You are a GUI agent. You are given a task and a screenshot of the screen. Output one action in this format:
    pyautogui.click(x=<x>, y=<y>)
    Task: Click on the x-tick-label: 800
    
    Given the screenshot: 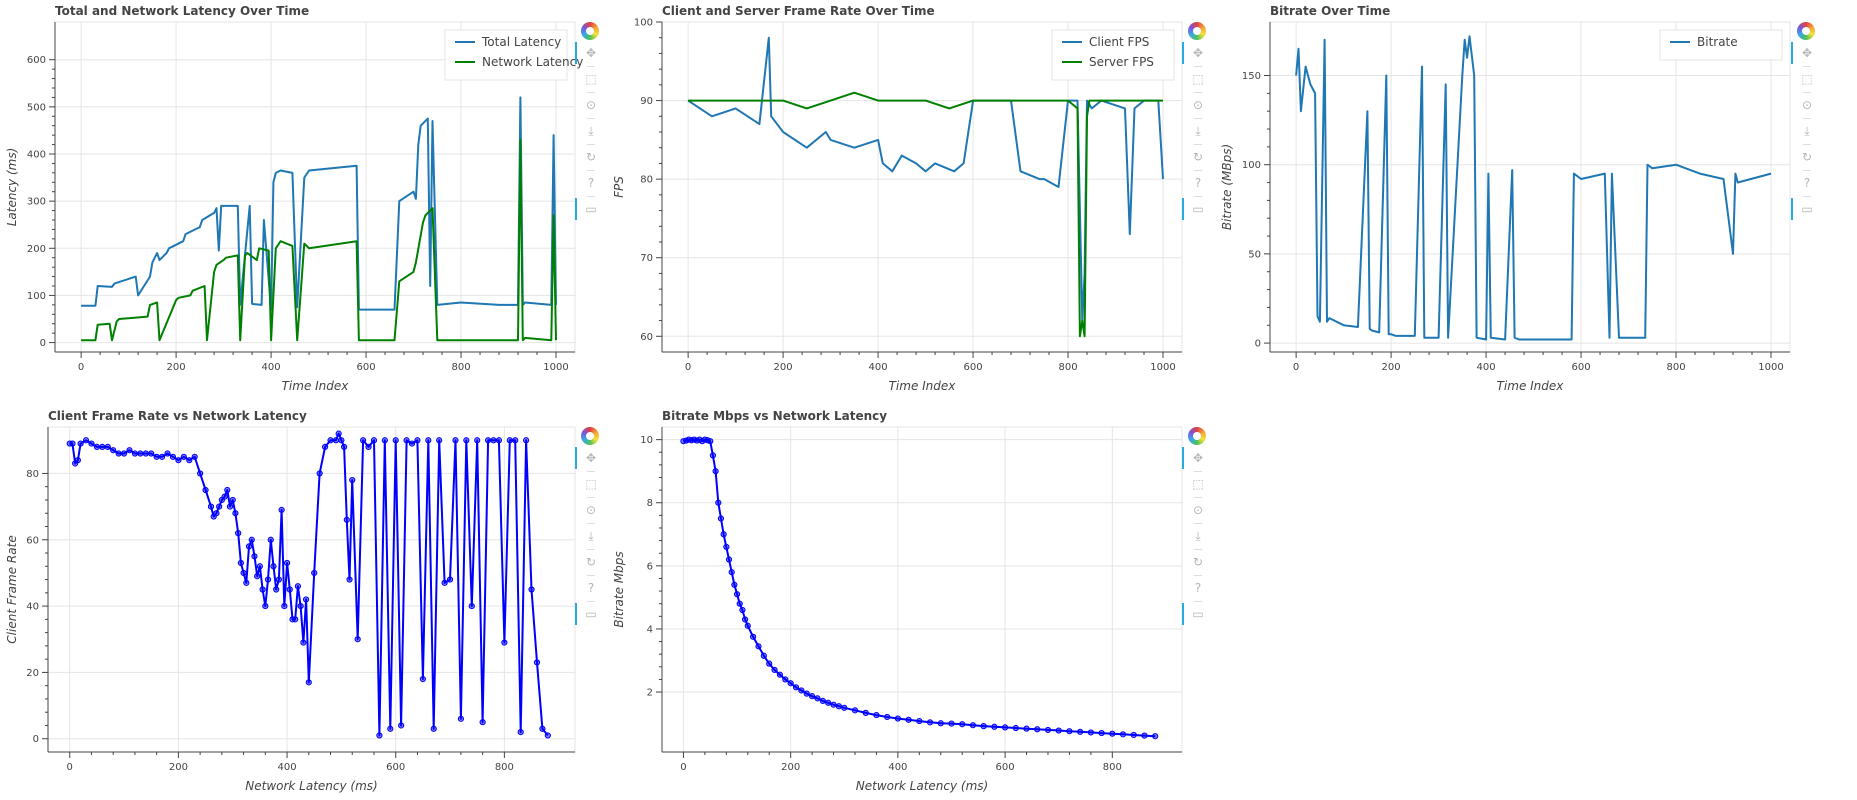 What is the action you would take?
    pyautogui.click(x=1112, y=767)
    